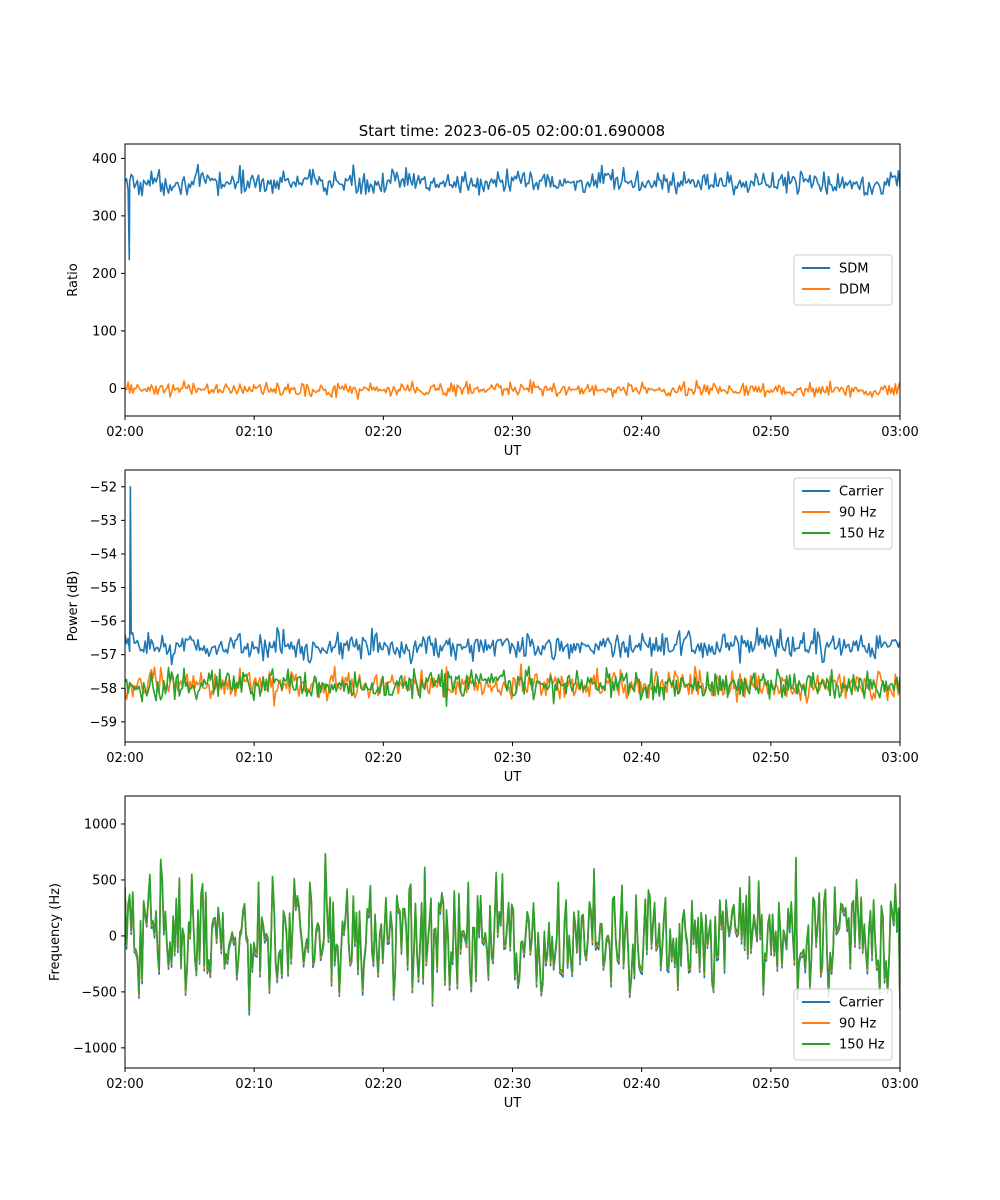  What do you see at coordinates (100, 824) in the screenshot?
I see `y-tick-label: 1000` at bounding box center [100, 824].